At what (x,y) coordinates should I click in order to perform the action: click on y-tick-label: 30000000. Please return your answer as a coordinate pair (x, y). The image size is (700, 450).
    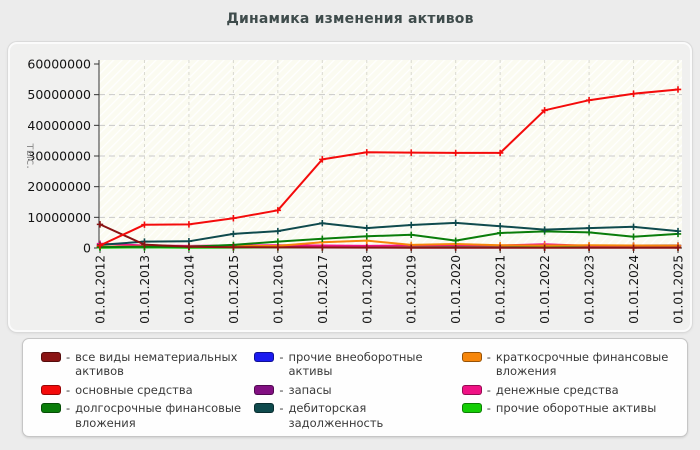
    Looking at the image, I should click on (59, 156).